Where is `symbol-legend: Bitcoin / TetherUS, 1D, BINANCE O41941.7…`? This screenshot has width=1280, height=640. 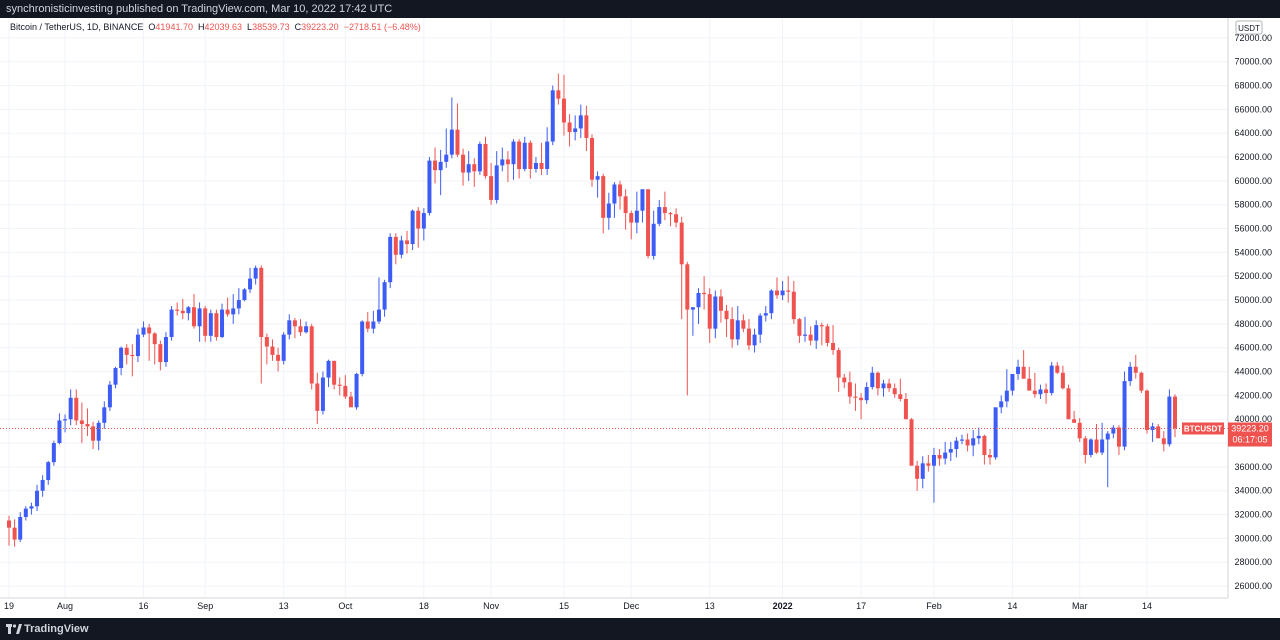
symbol-legend: Bitcoin / TetherUS, 1D, BINANCE O41941.7… is located at coordinates (215, 27).